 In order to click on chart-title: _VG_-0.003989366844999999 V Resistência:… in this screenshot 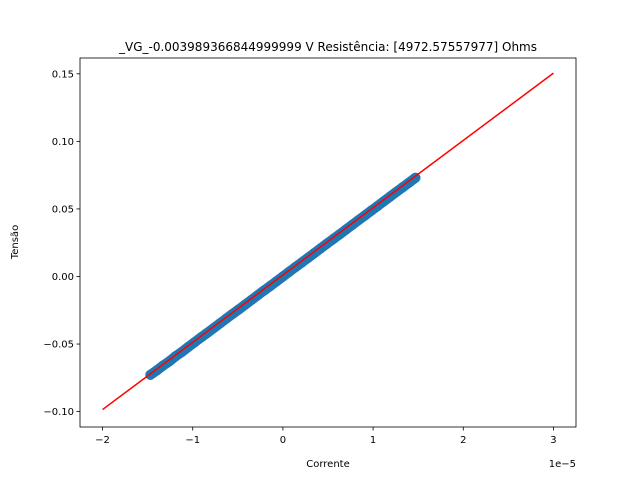, I will do `click(327, 47)`.